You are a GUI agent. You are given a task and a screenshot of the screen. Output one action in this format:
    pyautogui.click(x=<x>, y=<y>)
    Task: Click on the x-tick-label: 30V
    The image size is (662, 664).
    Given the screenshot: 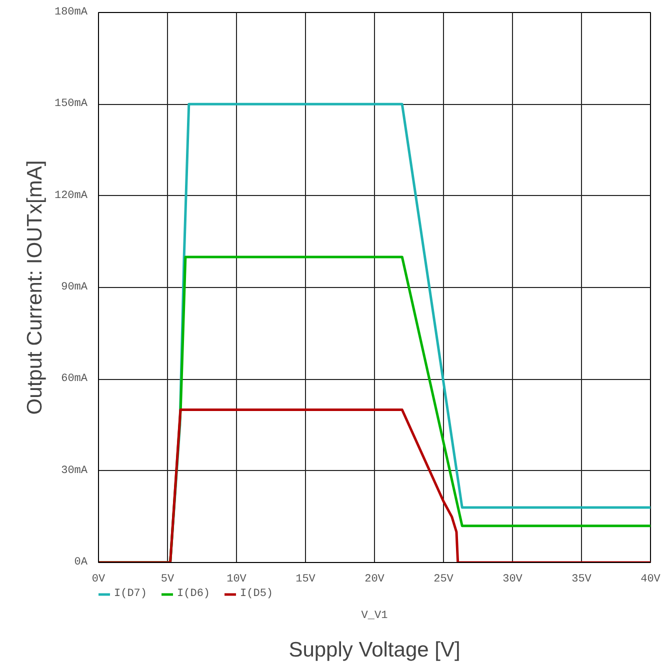 What is the action you would take?
    pyautogui.click(x=512, y=580)
    